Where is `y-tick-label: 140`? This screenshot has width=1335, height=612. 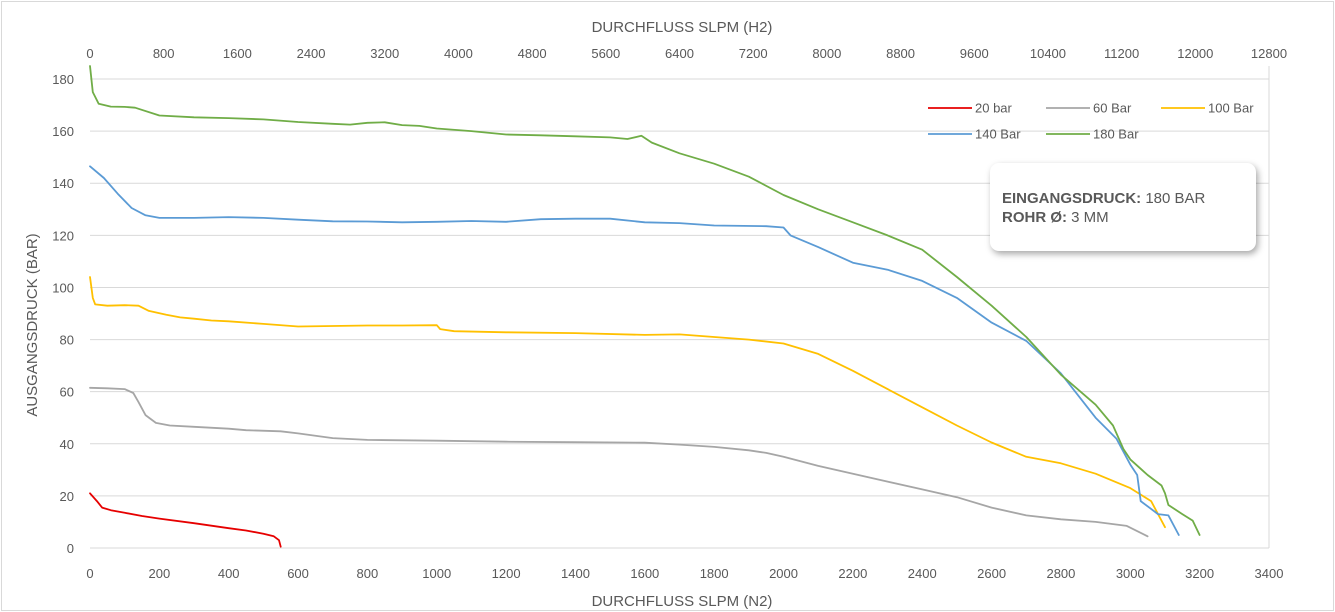 y-tick-label: 140 is located at coordinates (63, 183).